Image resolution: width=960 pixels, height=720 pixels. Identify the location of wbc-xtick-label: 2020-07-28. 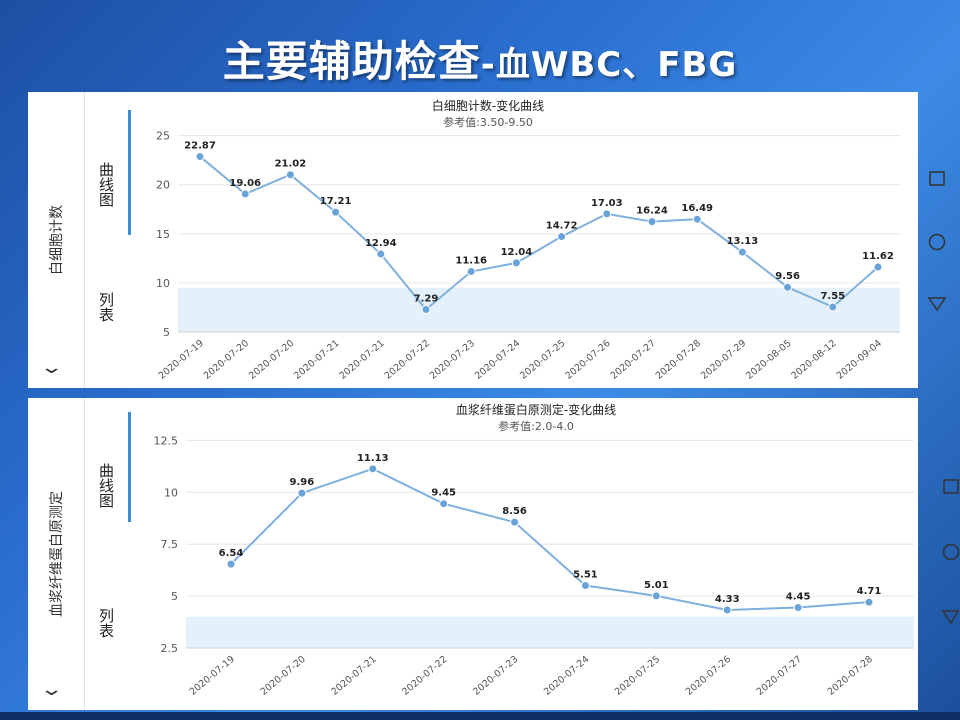
(678, 360).